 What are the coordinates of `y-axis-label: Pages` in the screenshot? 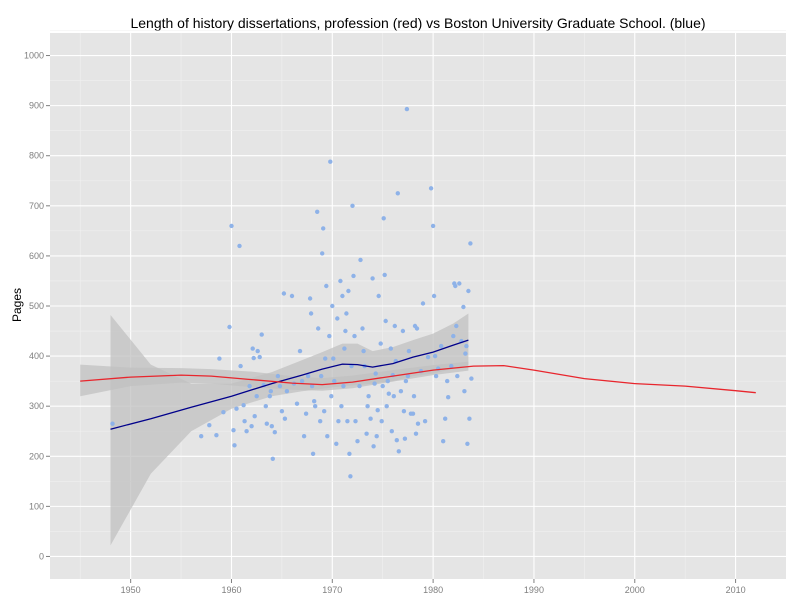 It's located at (17, 305).